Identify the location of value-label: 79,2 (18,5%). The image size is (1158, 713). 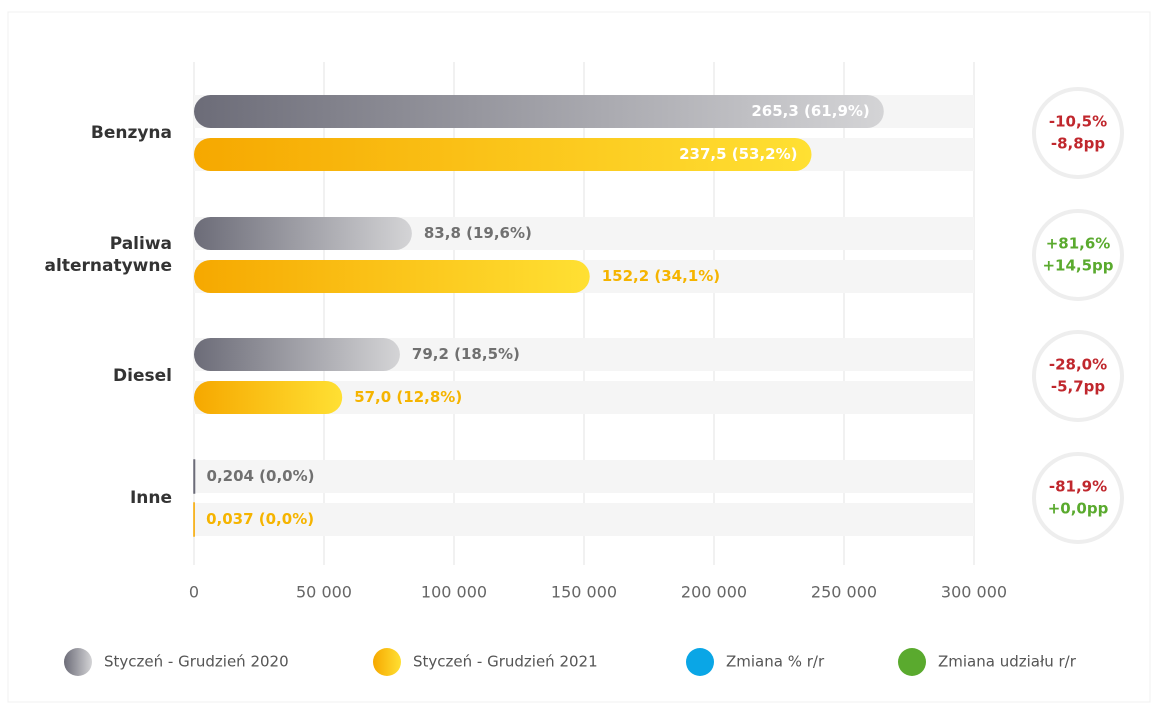
(466, 354).